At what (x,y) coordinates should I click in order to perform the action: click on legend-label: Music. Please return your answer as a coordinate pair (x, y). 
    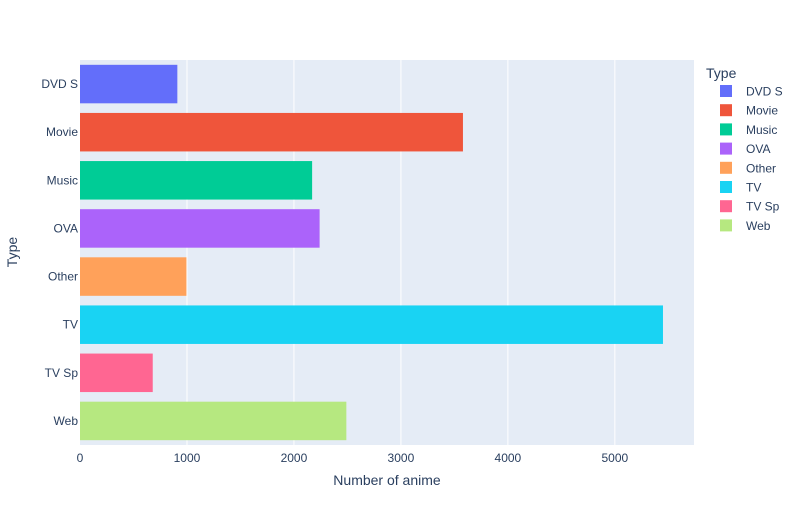
    Looking at the image, I should click on (761, 130).